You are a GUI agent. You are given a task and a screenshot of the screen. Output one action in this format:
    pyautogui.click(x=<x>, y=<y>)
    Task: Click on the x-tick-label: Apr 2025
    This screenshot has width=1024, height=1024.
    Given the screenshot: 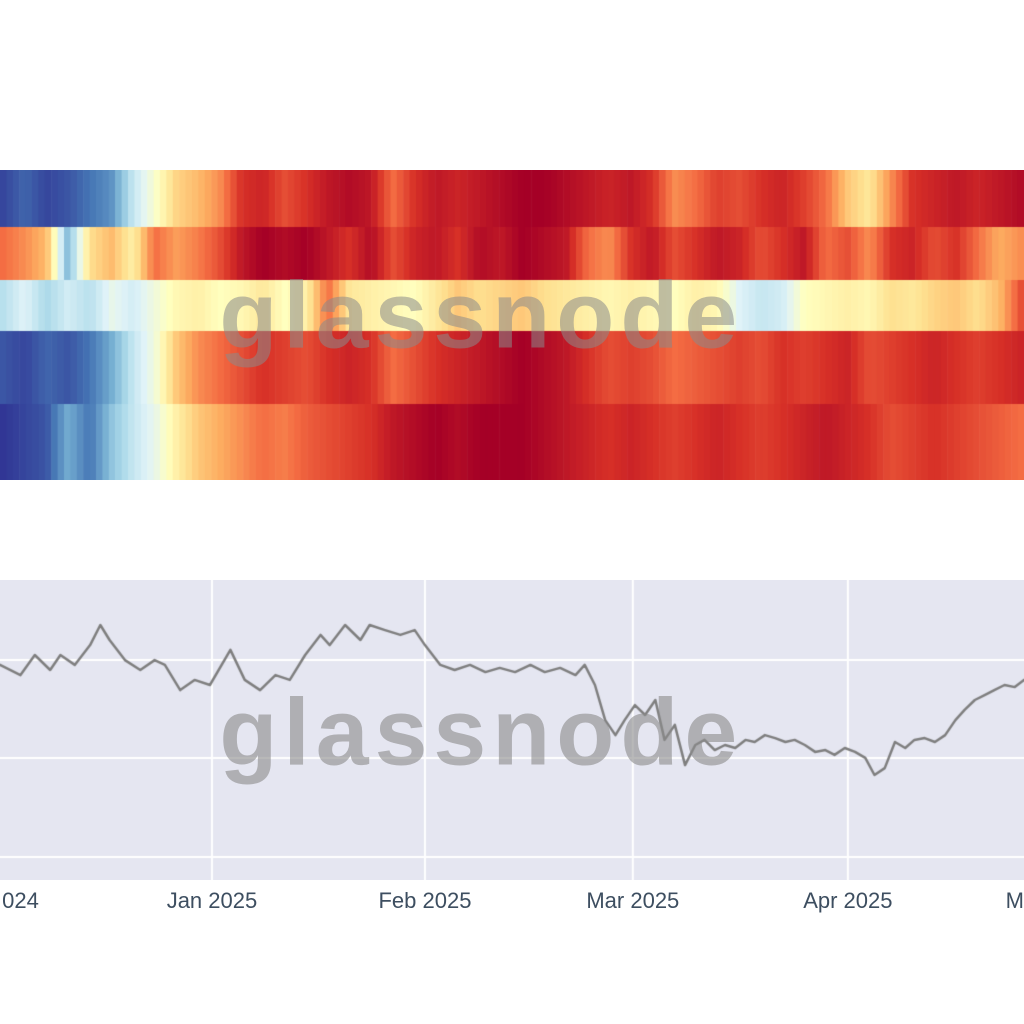 What is the action you would take?
    pyautogui.click(x=848, y=900)
    